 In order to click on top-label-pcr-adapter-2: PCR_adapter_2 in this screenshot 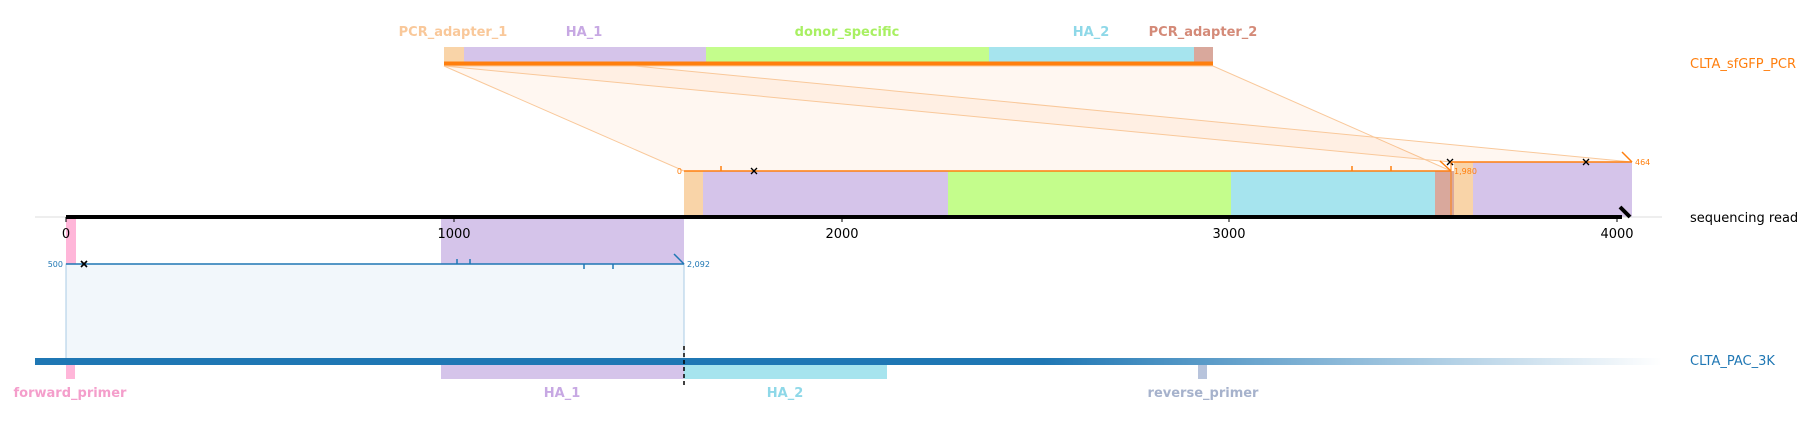, I will do `click(1203, 32)`.